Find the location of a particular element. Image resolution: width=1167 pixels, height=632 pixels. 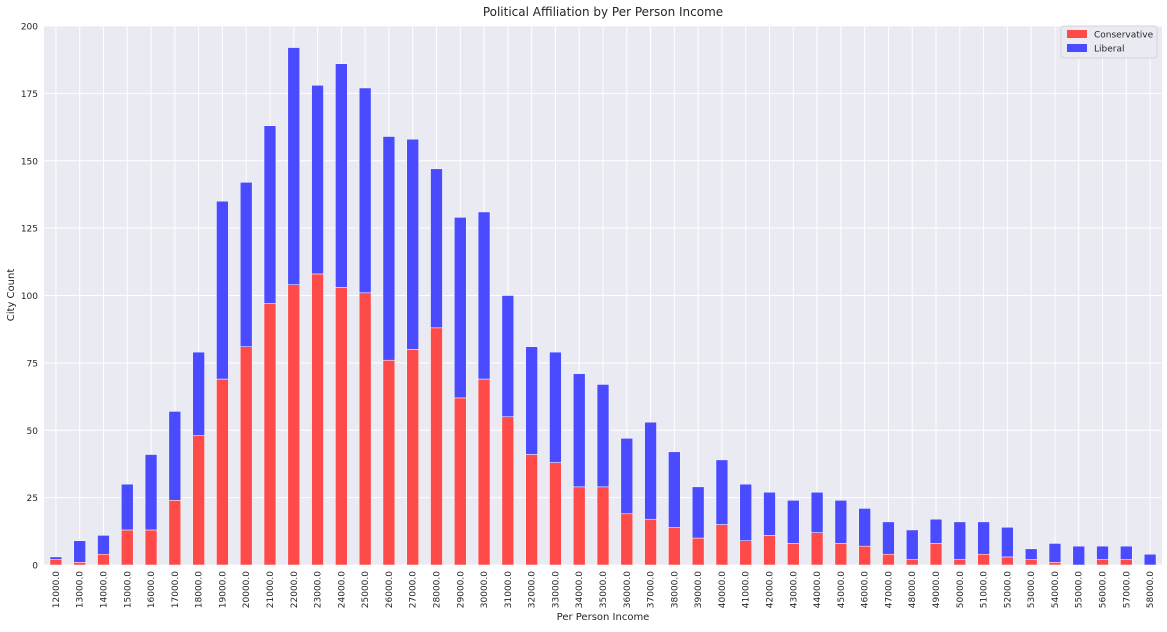

x-tick-label: 35000.0 is located at coordinates (604, 589).